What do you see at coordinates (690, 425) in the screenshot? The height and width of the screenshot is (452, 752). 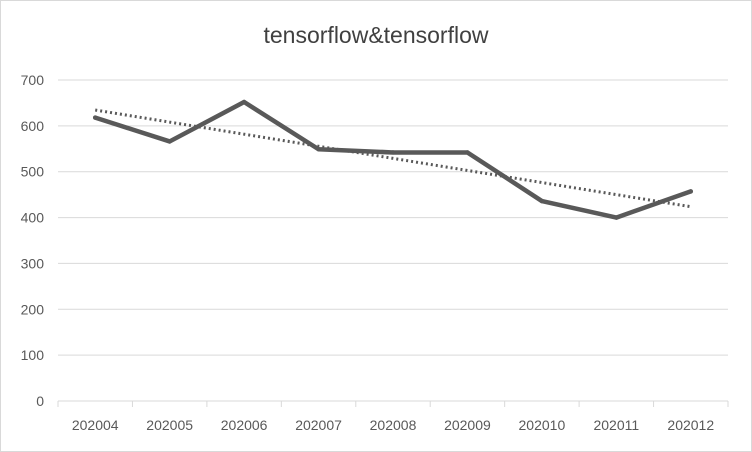 I see `x-tick-label: 202012` at bounding box center [690, 425].